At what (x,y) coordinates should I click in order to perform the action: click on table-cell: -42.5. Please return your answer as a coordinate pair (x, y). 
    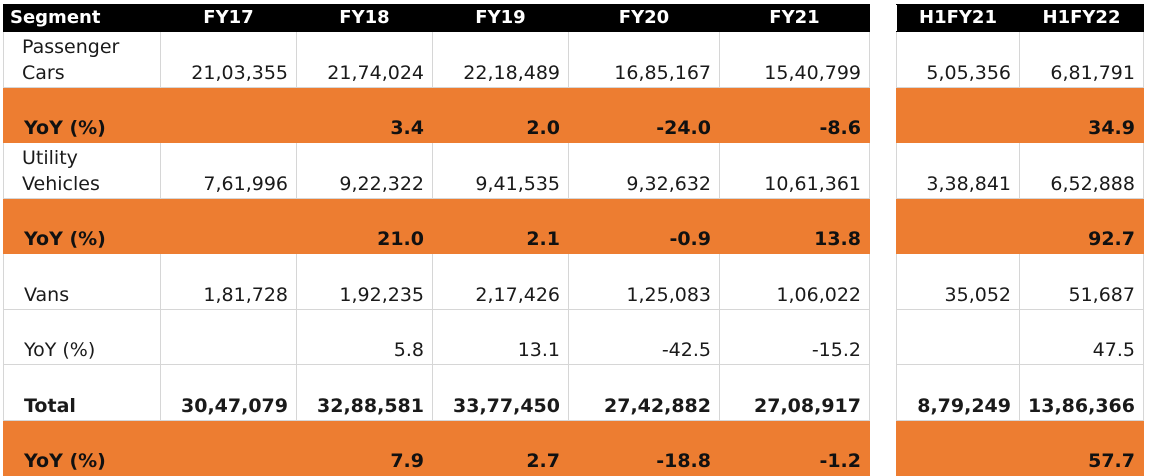
    Looking at the image, I should click on (644, 336).